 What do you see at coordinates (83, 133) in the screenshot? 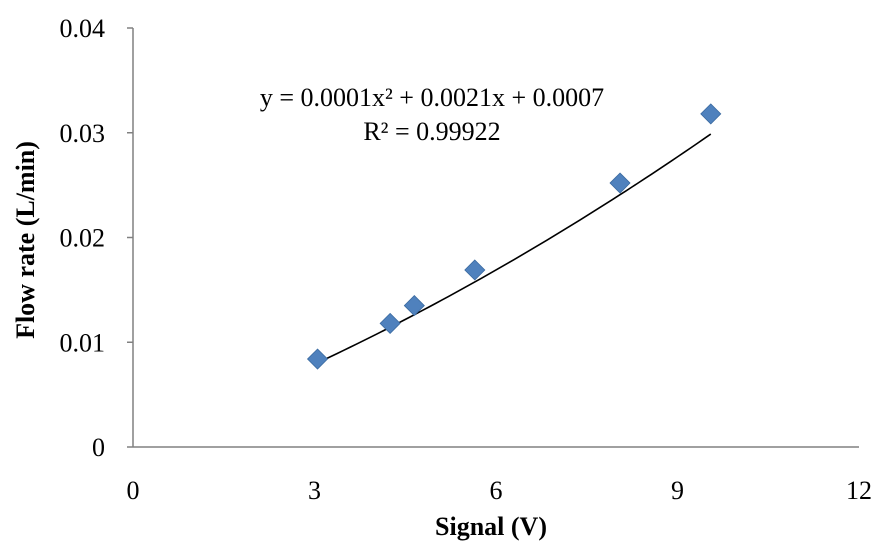
I see `y-tick-label: 0.03` at bounding box center [83, 133].